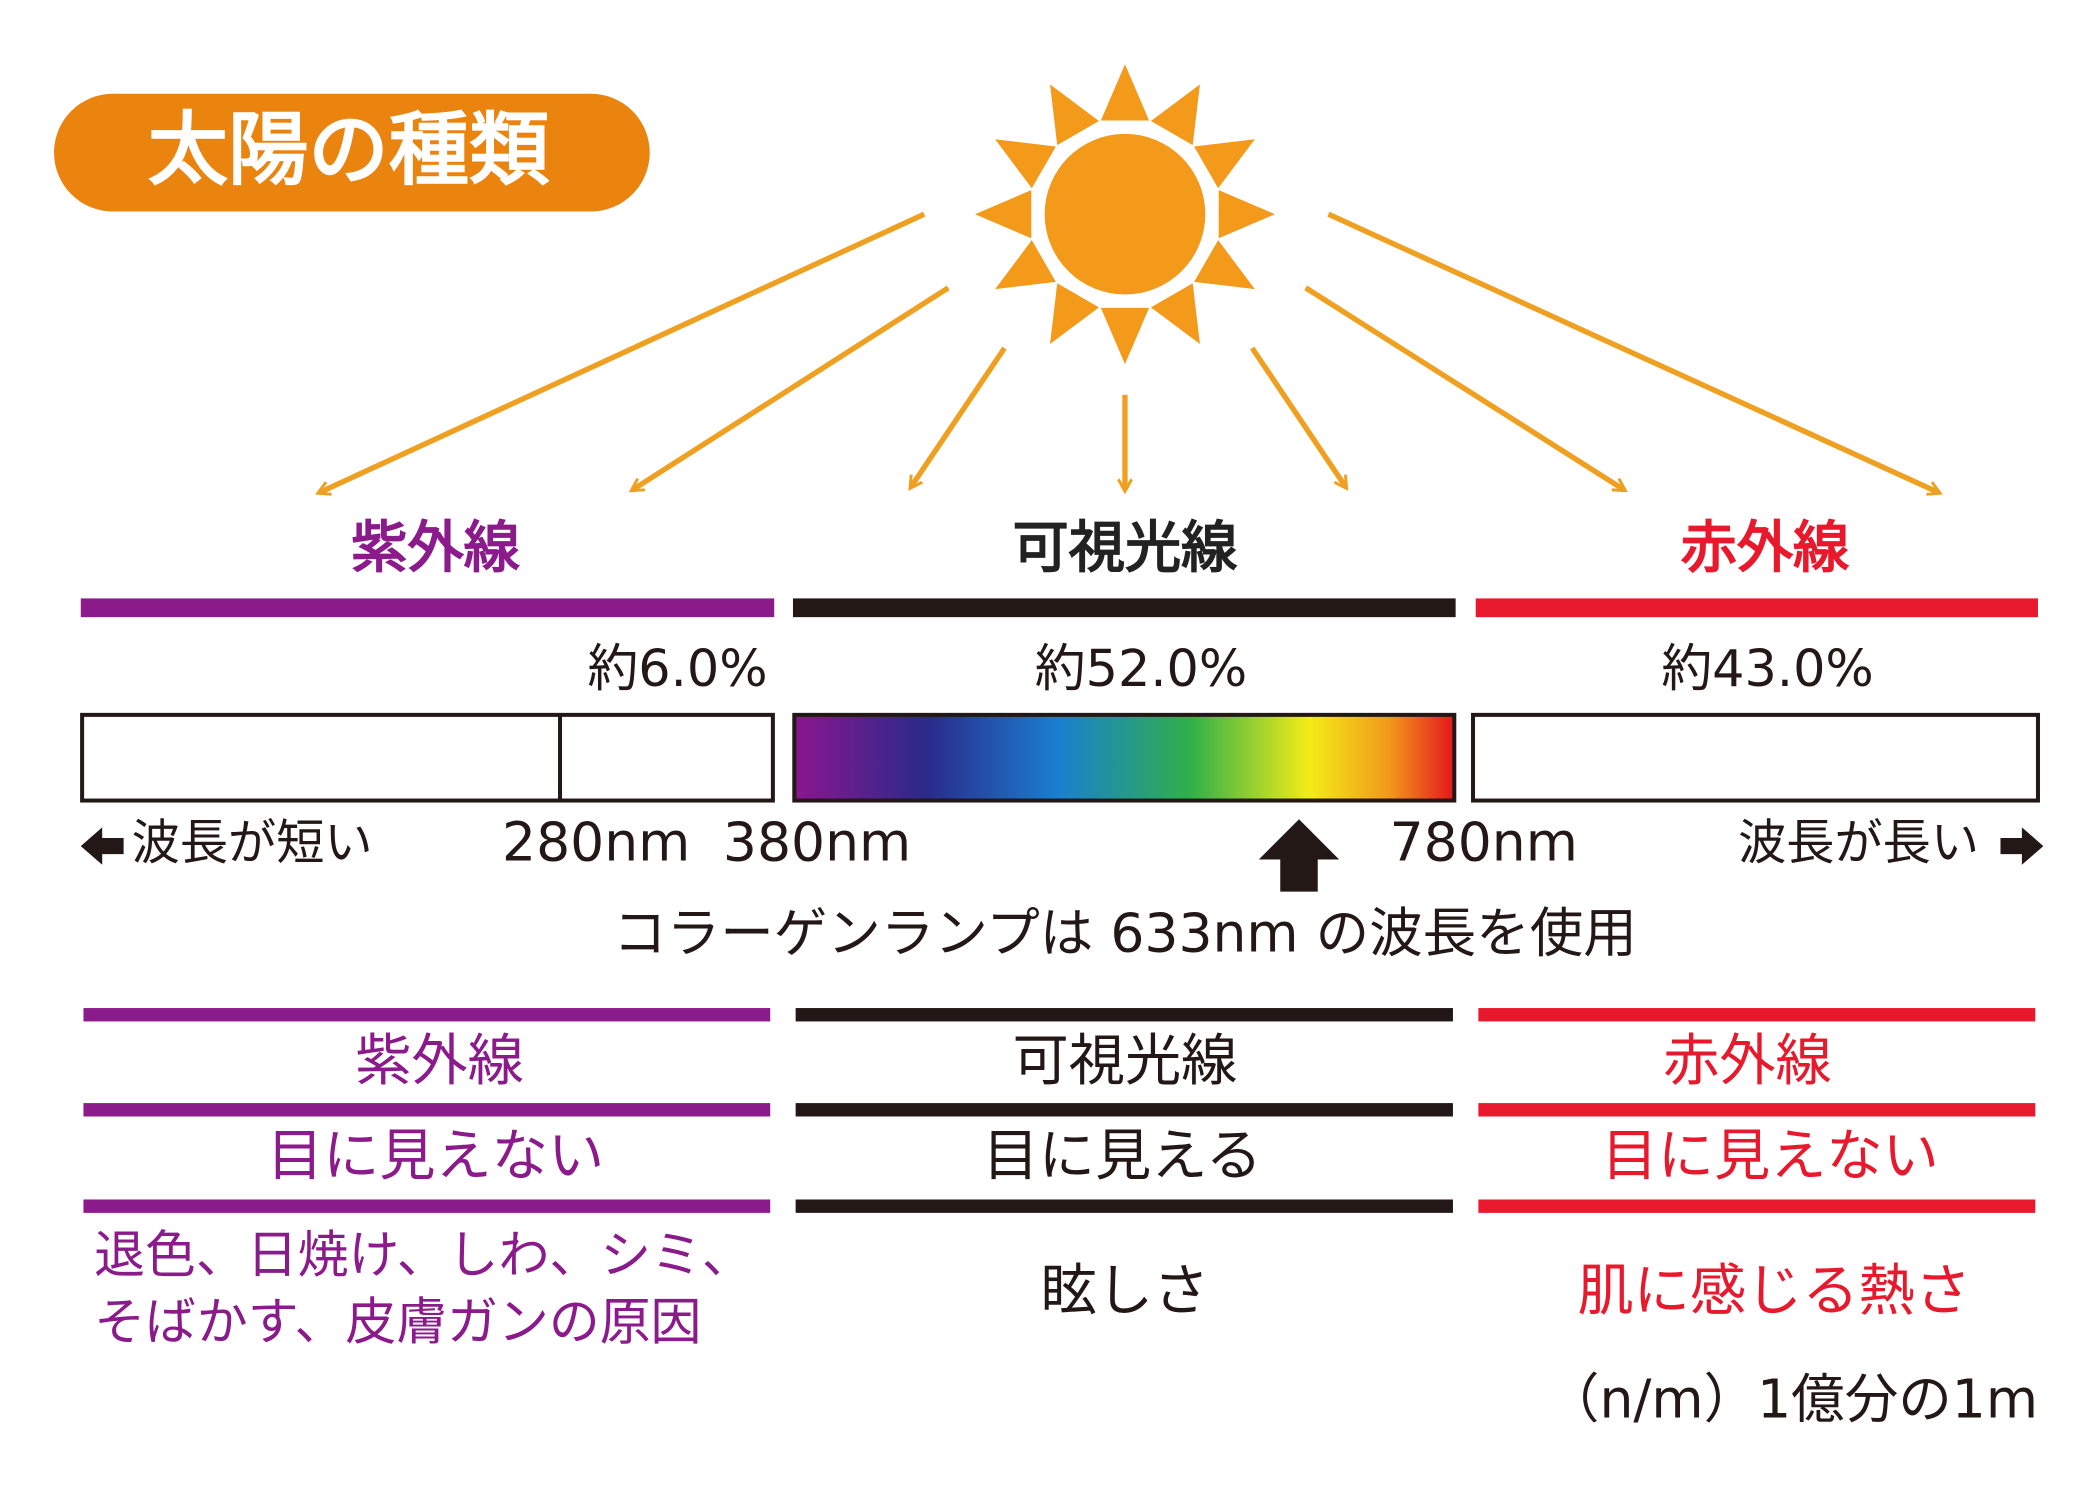 The width and height of the screenshot is (2100, 1494). Describe the element at coordinates (1299, 855) in the screenshot. I see `up-arrow` at that location.